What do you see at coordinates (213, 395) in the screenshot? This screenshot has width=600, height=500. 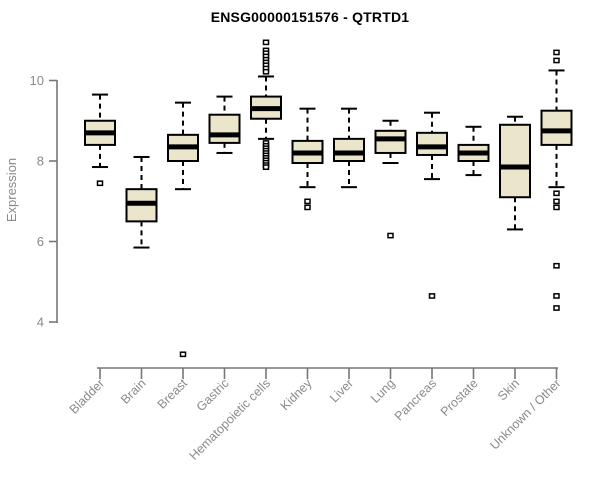 I see `x-tick-label-gastric: Gastric` at bounding box center [213, 395].